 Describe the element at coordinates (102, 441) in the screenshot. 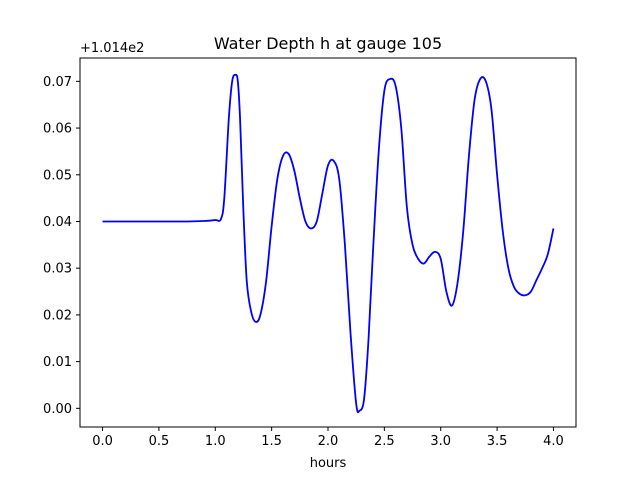

I see `x-tick-label: 0.0` at that location.